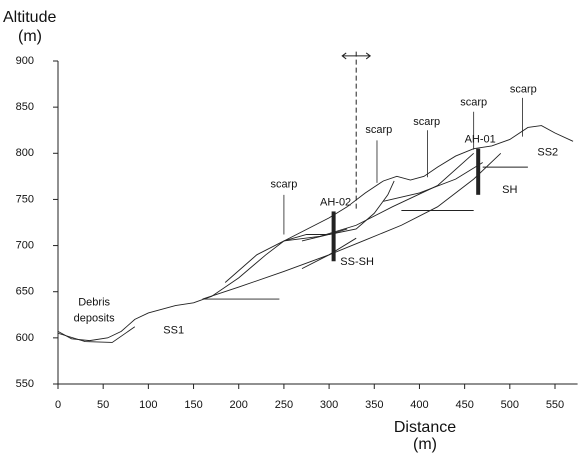 The height and width of the screenshot is (453, 583). Describe the element at coordinates (29, 17) in the screenshot. I see `y-axis-label: Altitude` at that location.